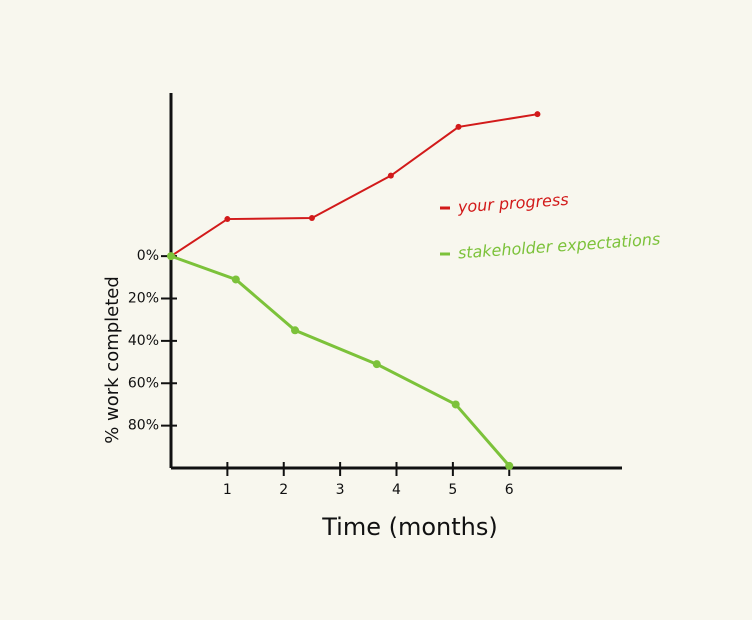 This screenshot has height=620, width=752. Describe the element at coordinates (227, 490) in the screenshot. I see `x-tick-label: 1` at that location.